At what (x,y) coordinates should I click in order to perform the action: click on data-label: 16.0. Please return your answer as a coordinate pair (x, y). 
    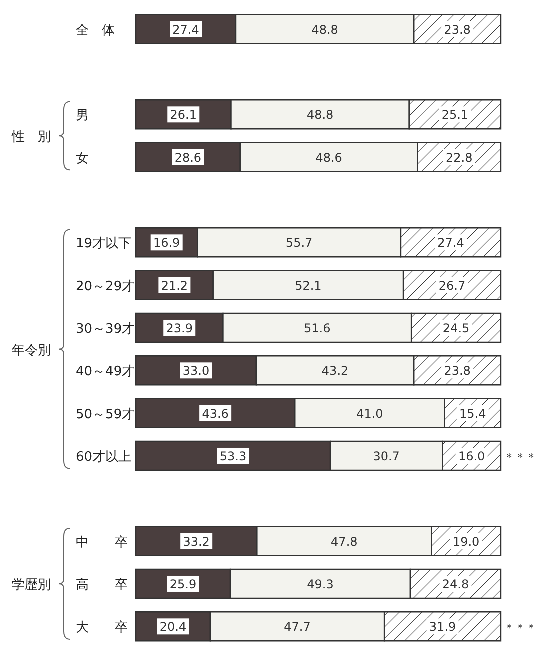
    Looking at the image, I should click on (472, 456).